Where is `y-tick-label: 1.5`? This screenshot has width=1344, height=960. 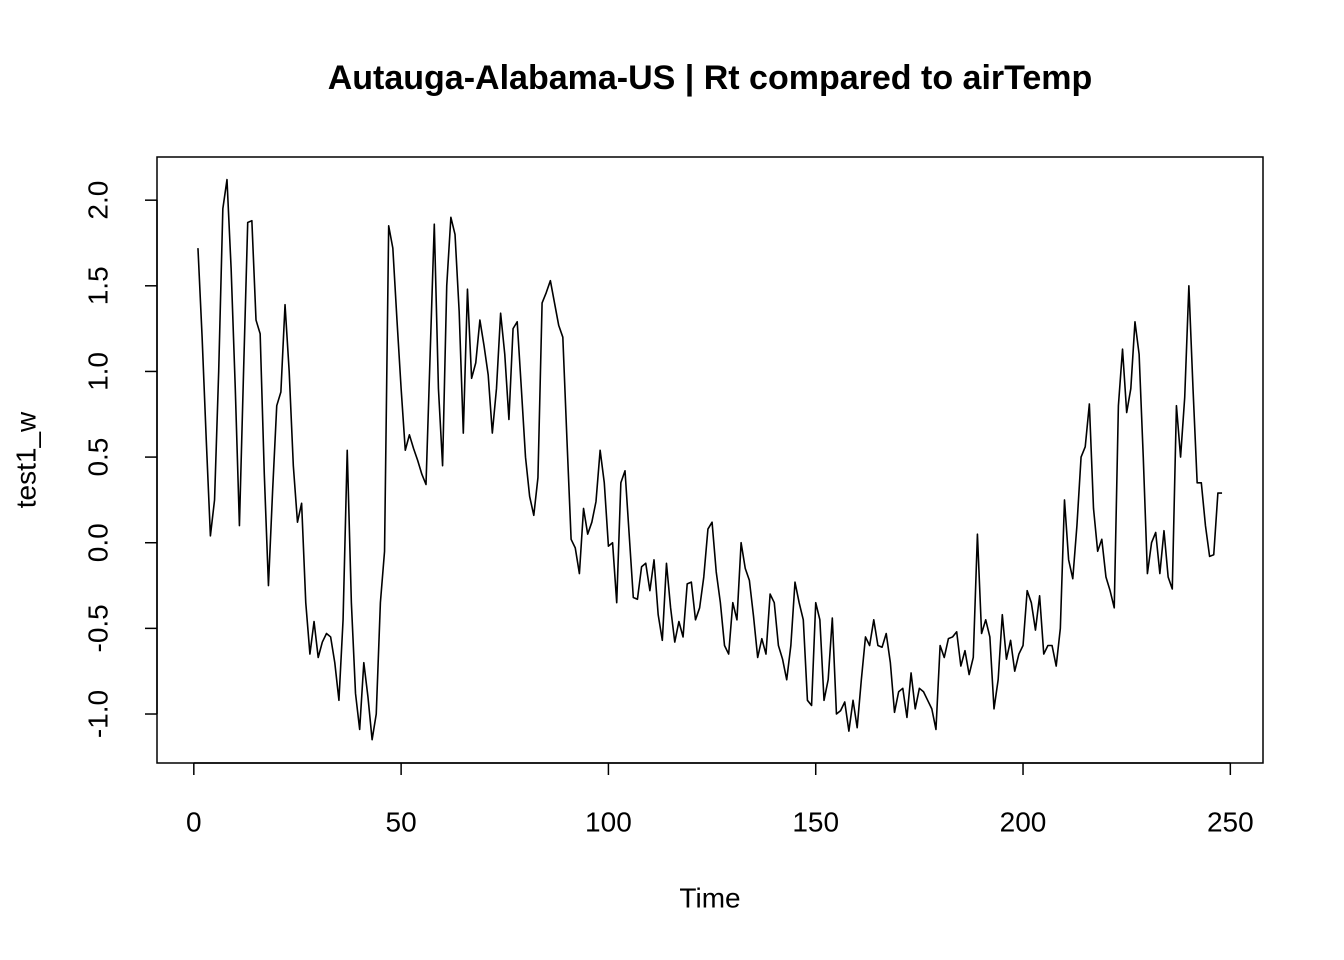 y-tick-label: 1.5 is located at coordinates (97, 285).